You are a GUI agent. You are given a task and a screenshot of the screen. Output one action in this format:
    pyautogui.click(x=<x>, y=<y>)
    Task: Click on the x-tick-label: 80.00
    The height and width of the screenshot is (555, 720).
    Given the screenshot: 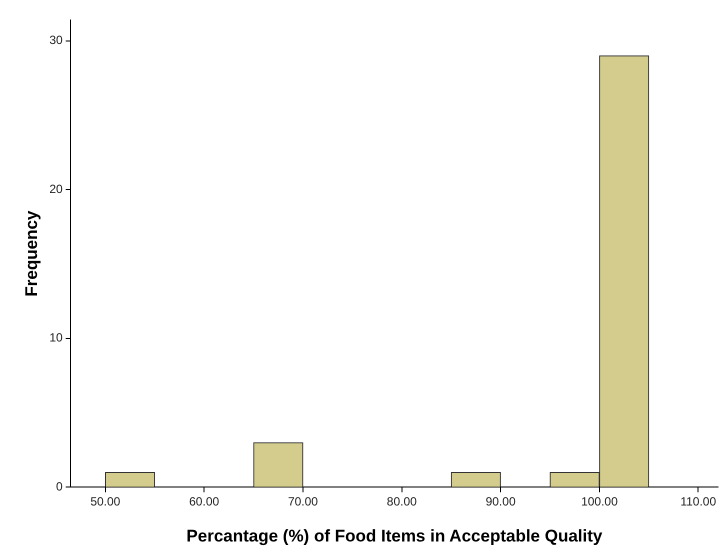 What is the action you would take?
    pyautogui.click(x=402, y=501)
    